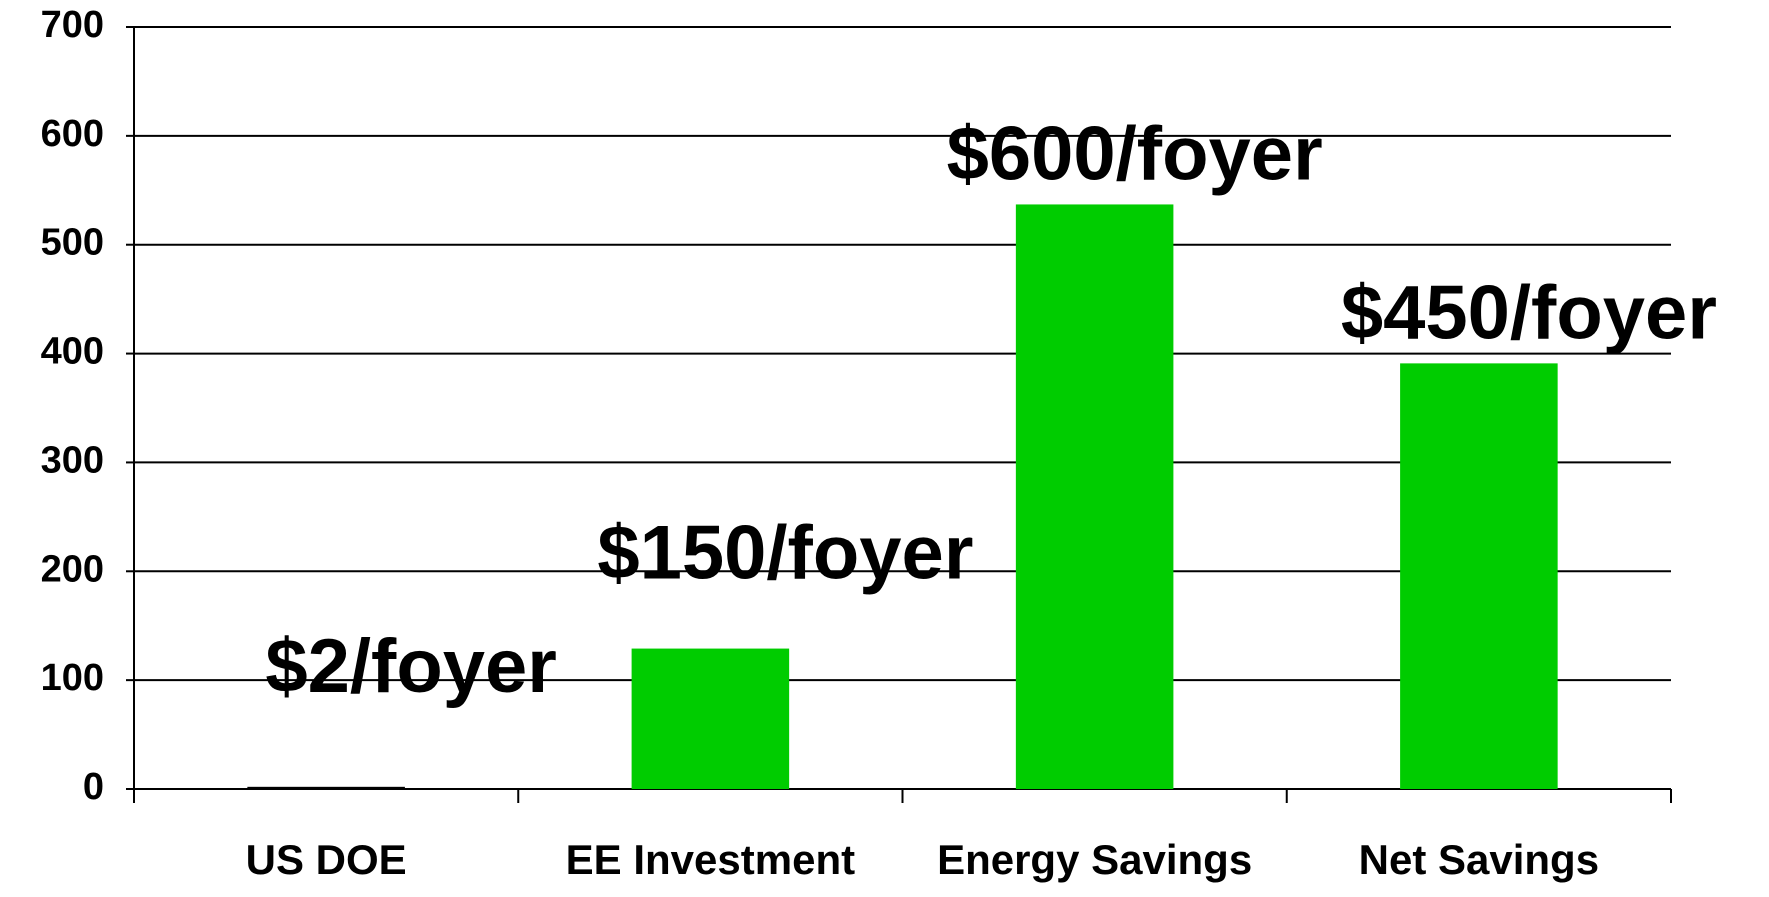 This screenshot has height=897, width=1769. Describe the element at coordinates (1479, 859) in the screenshot. I see `x-tick-label: Net Savings` at that location.